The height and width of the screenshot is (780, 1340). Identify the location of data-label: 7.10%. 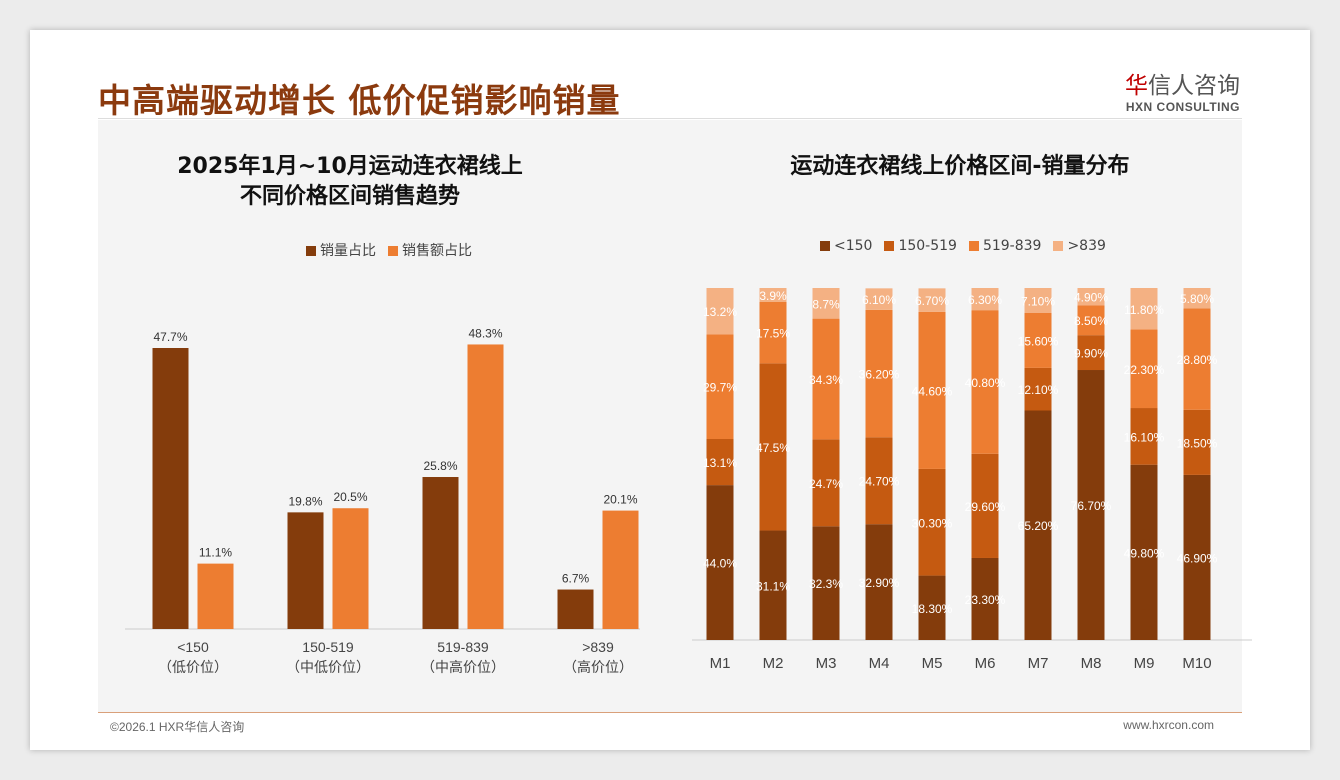
(1038, 301).